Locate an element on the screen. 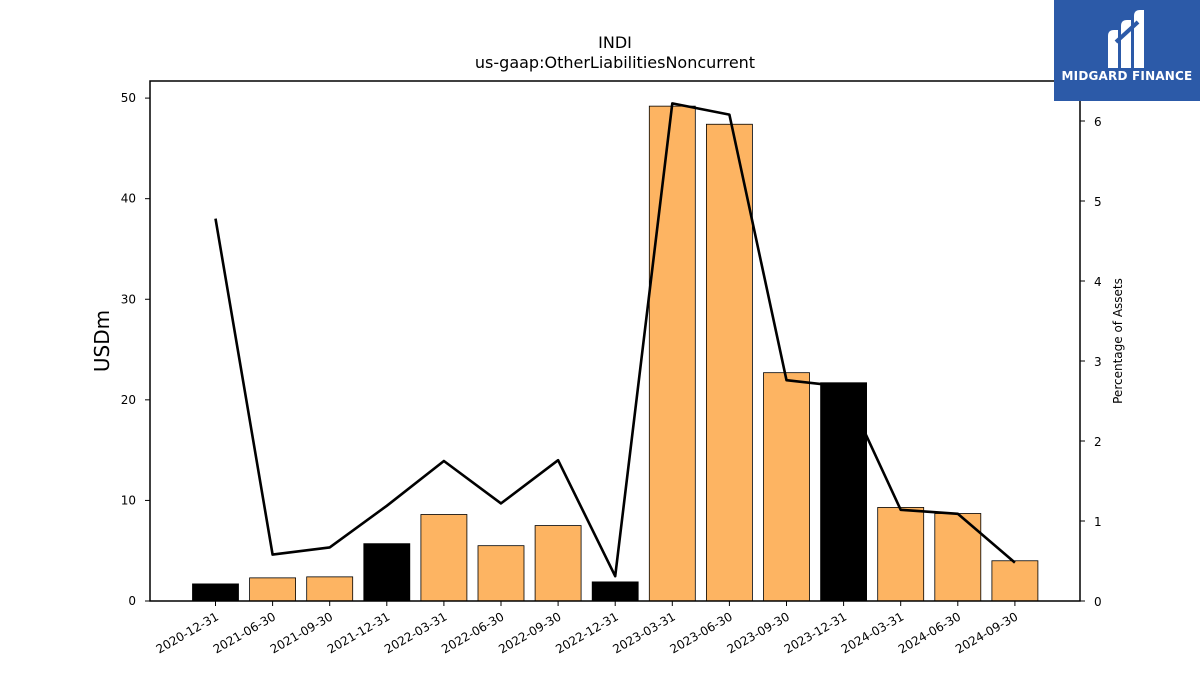 The image size is (1200, 675). left-tick-label: 50 is located at coordinates (128, 98).